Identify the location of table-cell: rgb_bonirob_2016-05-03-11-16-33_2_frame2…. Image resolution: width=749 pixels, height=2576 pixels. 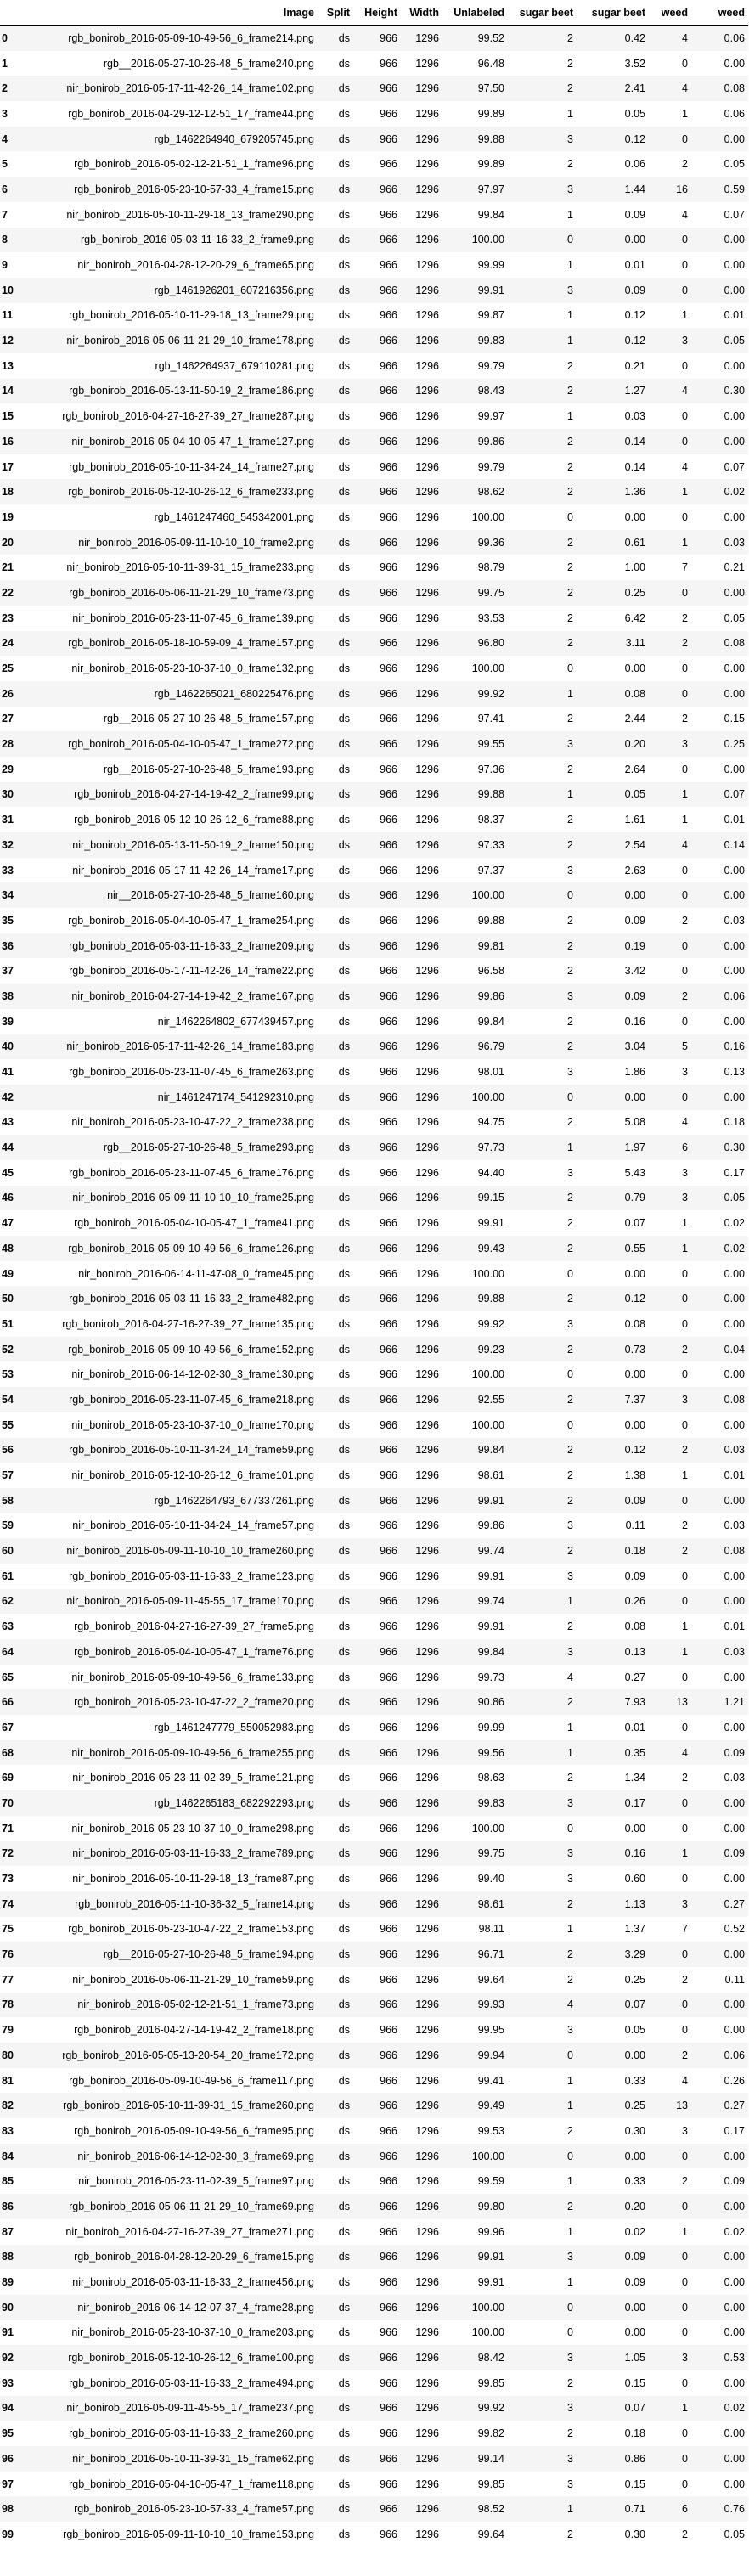
(191, 945).